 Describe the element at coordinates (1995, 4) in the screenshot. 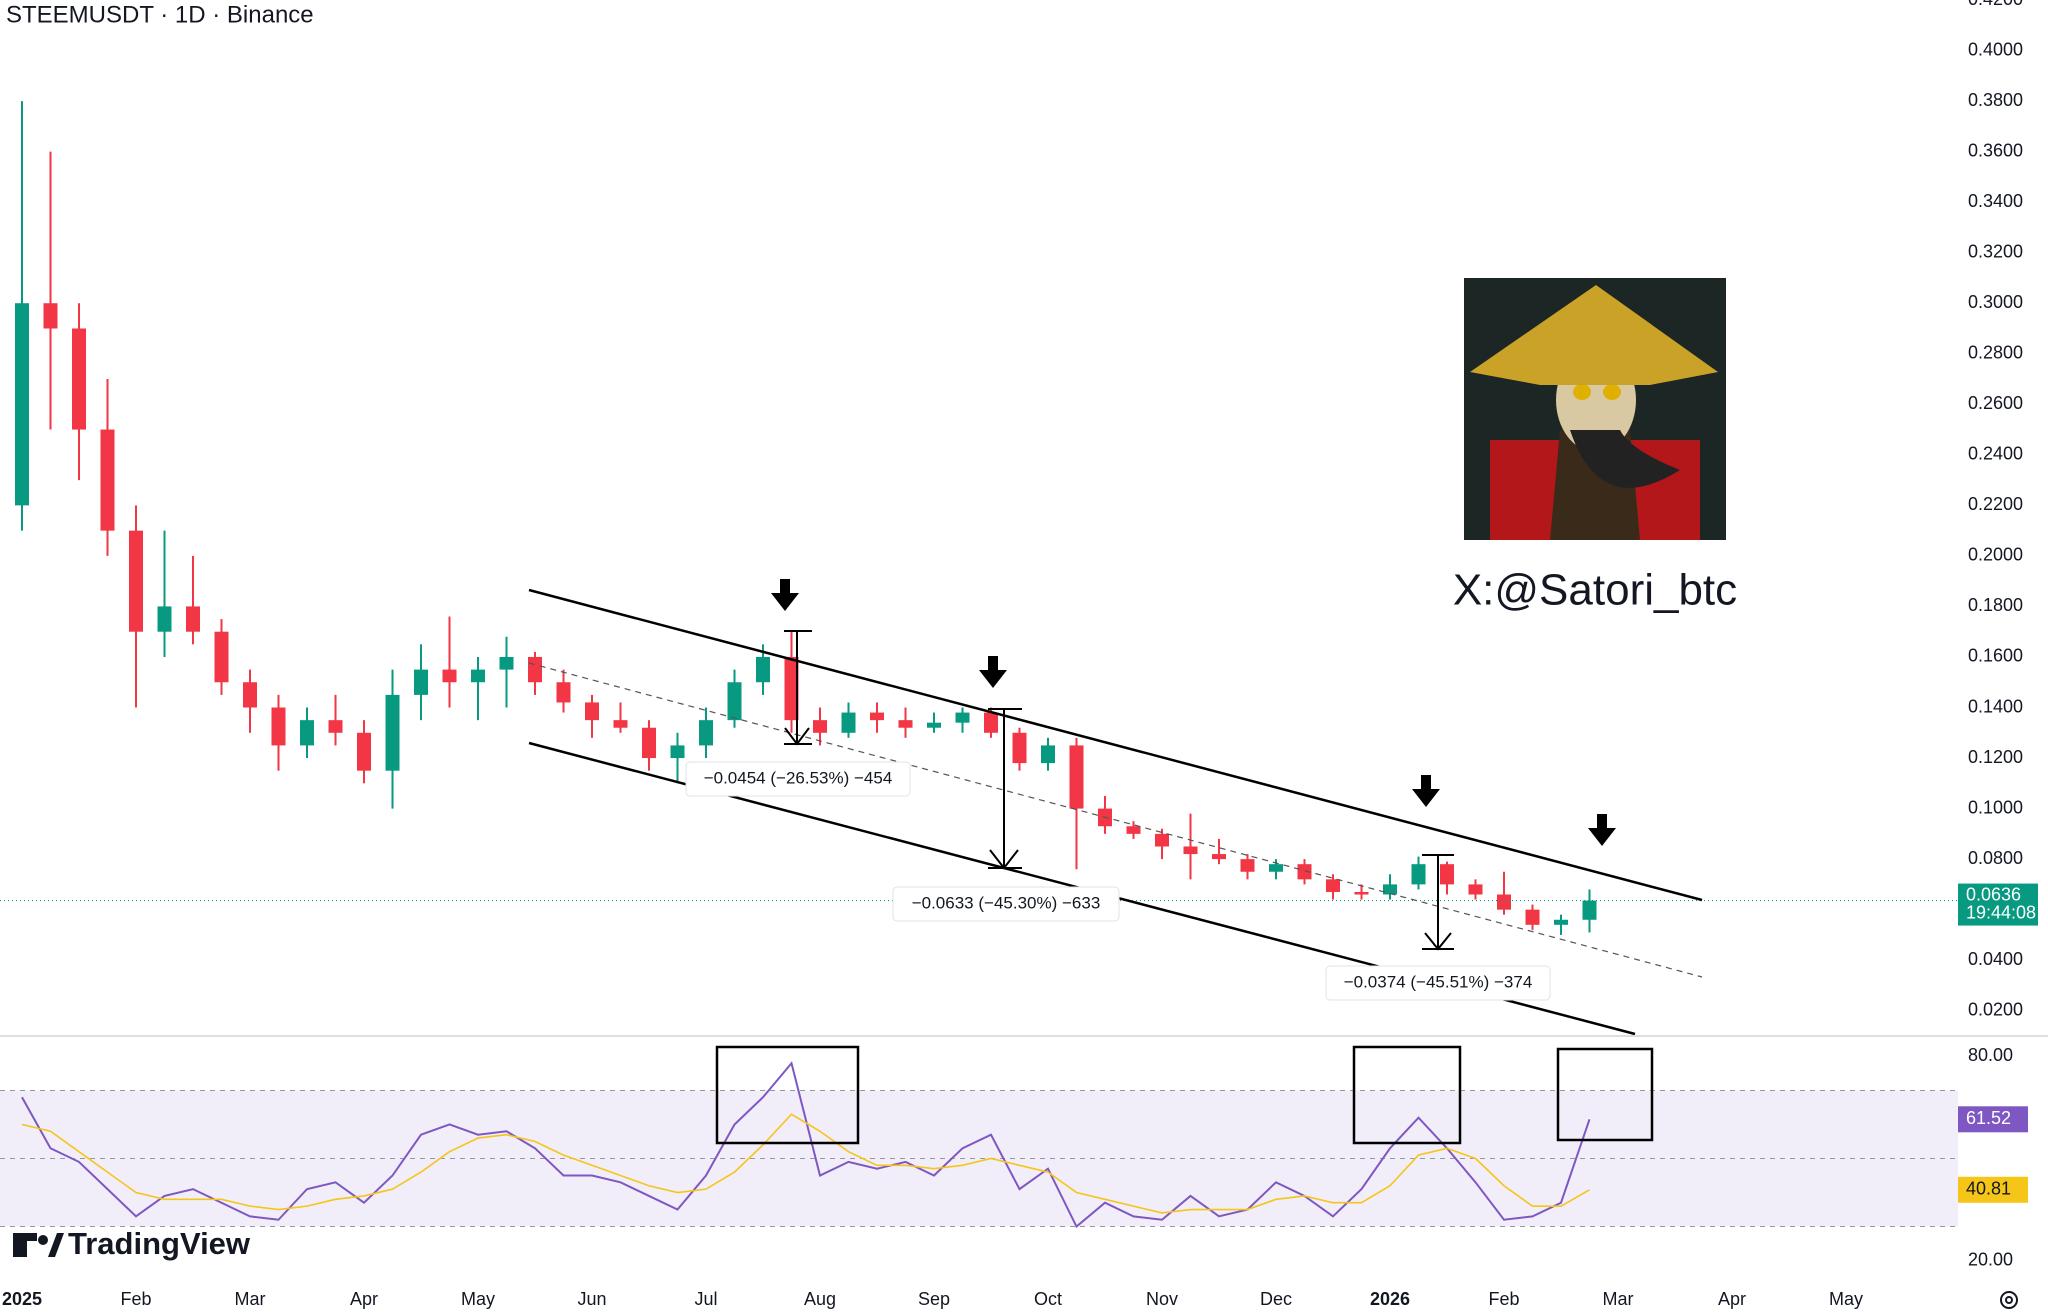

I see `y-tick-label: 0.4200` at that location.